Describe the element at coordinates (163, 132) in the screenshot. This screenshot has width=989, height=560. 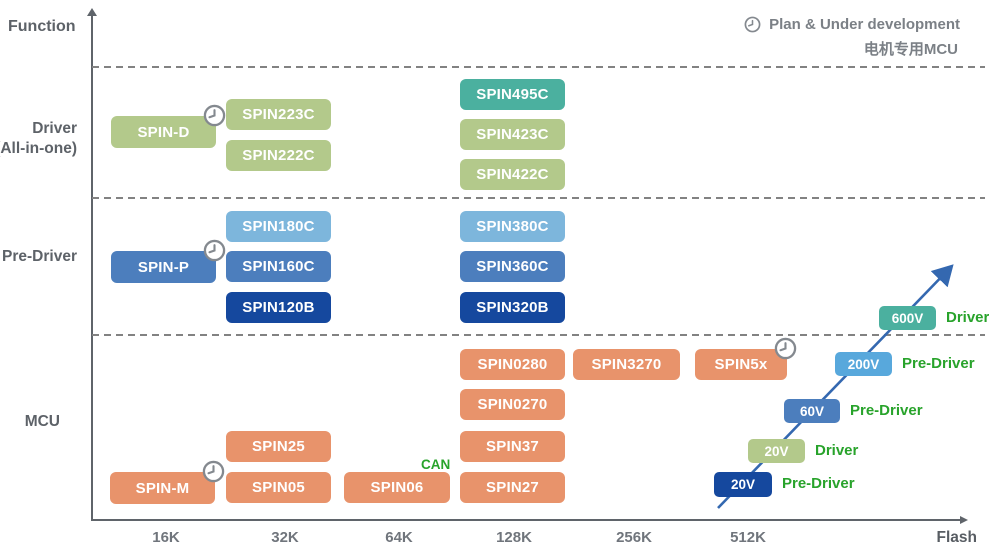
I see `product-label: SPIN-D` at that location.